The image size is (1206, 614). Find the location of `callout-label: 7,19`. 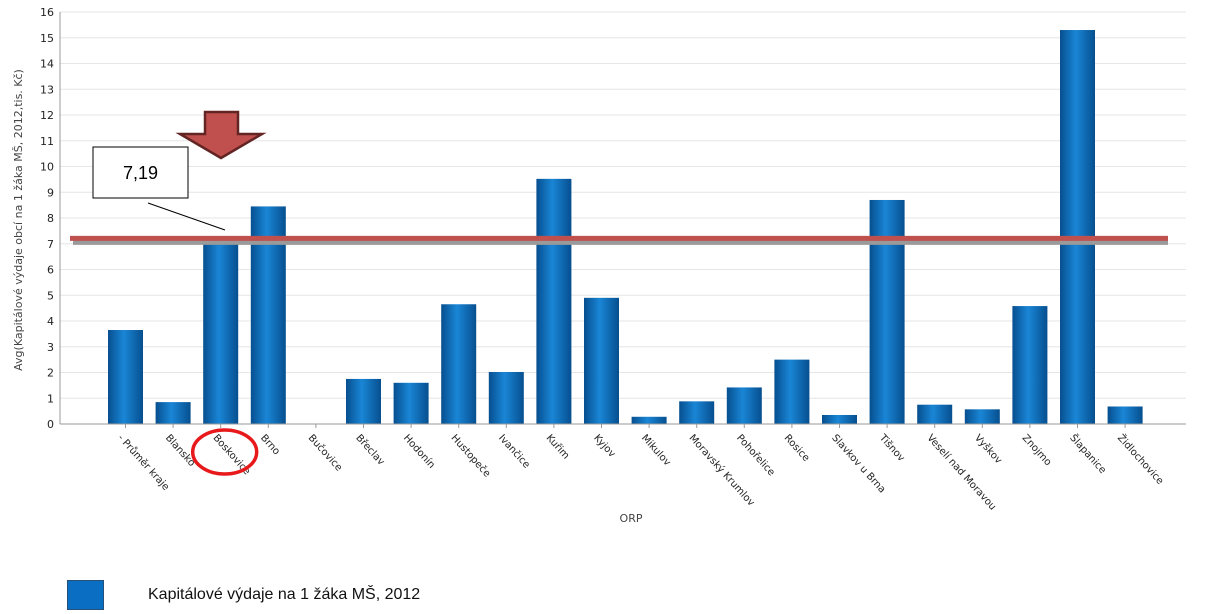

callout-label: 7,19 is located at coordinates (140, 173).